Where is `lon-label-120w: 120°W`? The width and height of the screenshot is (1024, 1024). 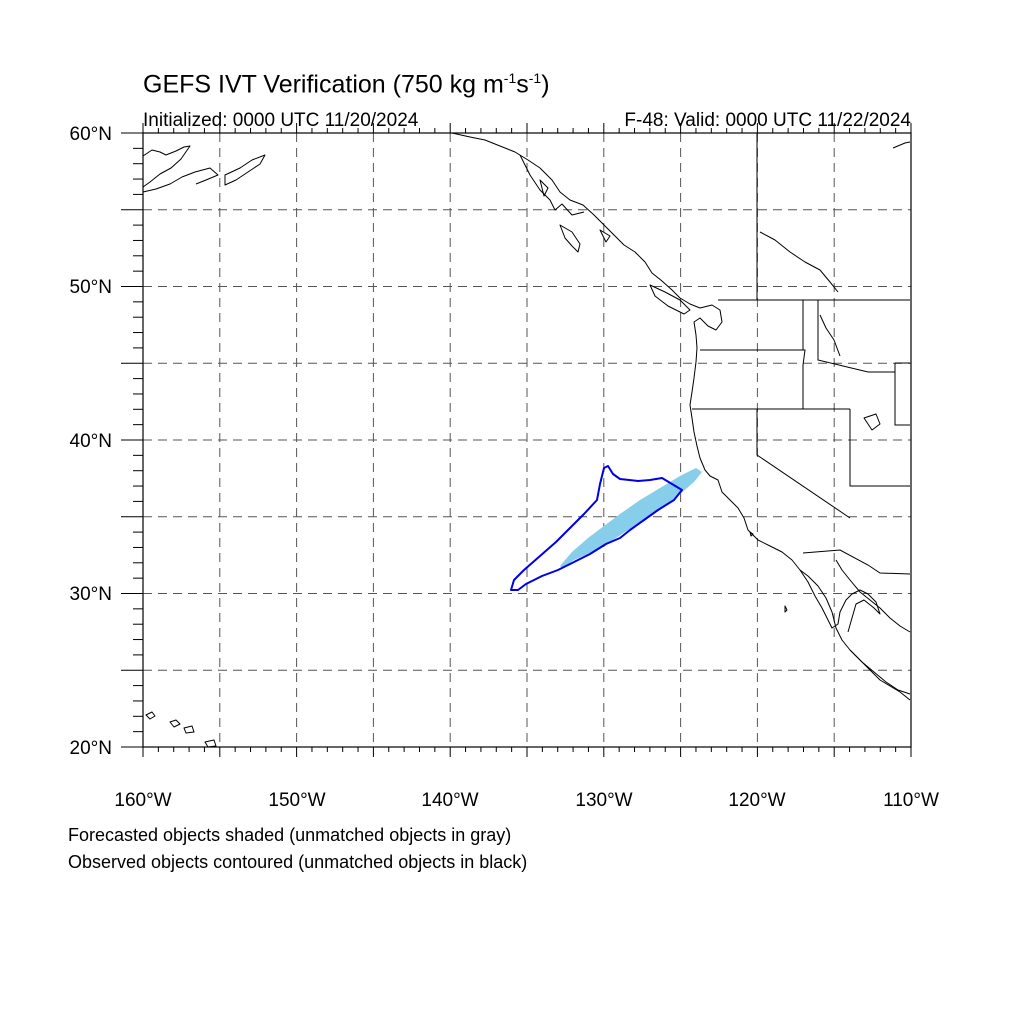 lon-label-120w: 120°W is located at coordinates (756, 800).